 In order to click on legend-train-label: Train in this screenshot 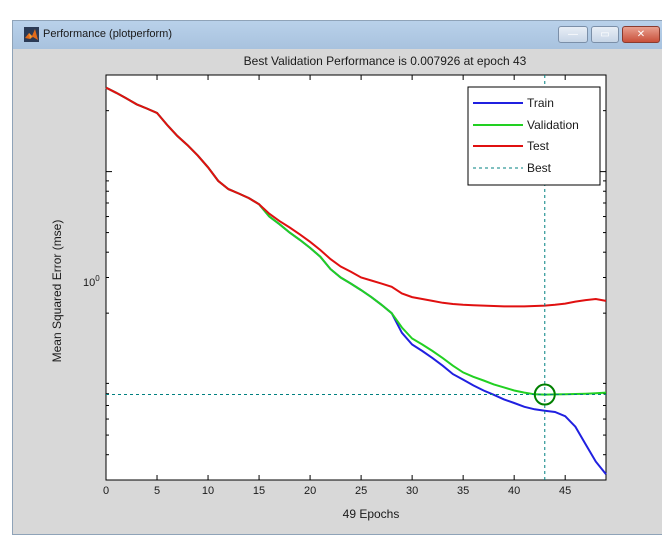, I will do `click(540, 103)`.